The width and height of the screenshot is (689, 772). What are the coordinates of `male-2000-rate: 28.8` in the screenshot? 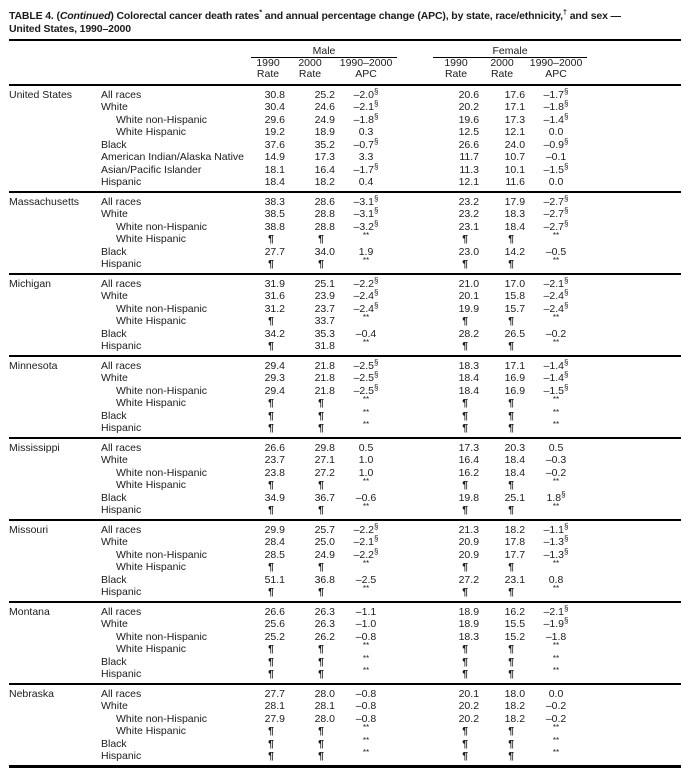 It's located at (324, 226).